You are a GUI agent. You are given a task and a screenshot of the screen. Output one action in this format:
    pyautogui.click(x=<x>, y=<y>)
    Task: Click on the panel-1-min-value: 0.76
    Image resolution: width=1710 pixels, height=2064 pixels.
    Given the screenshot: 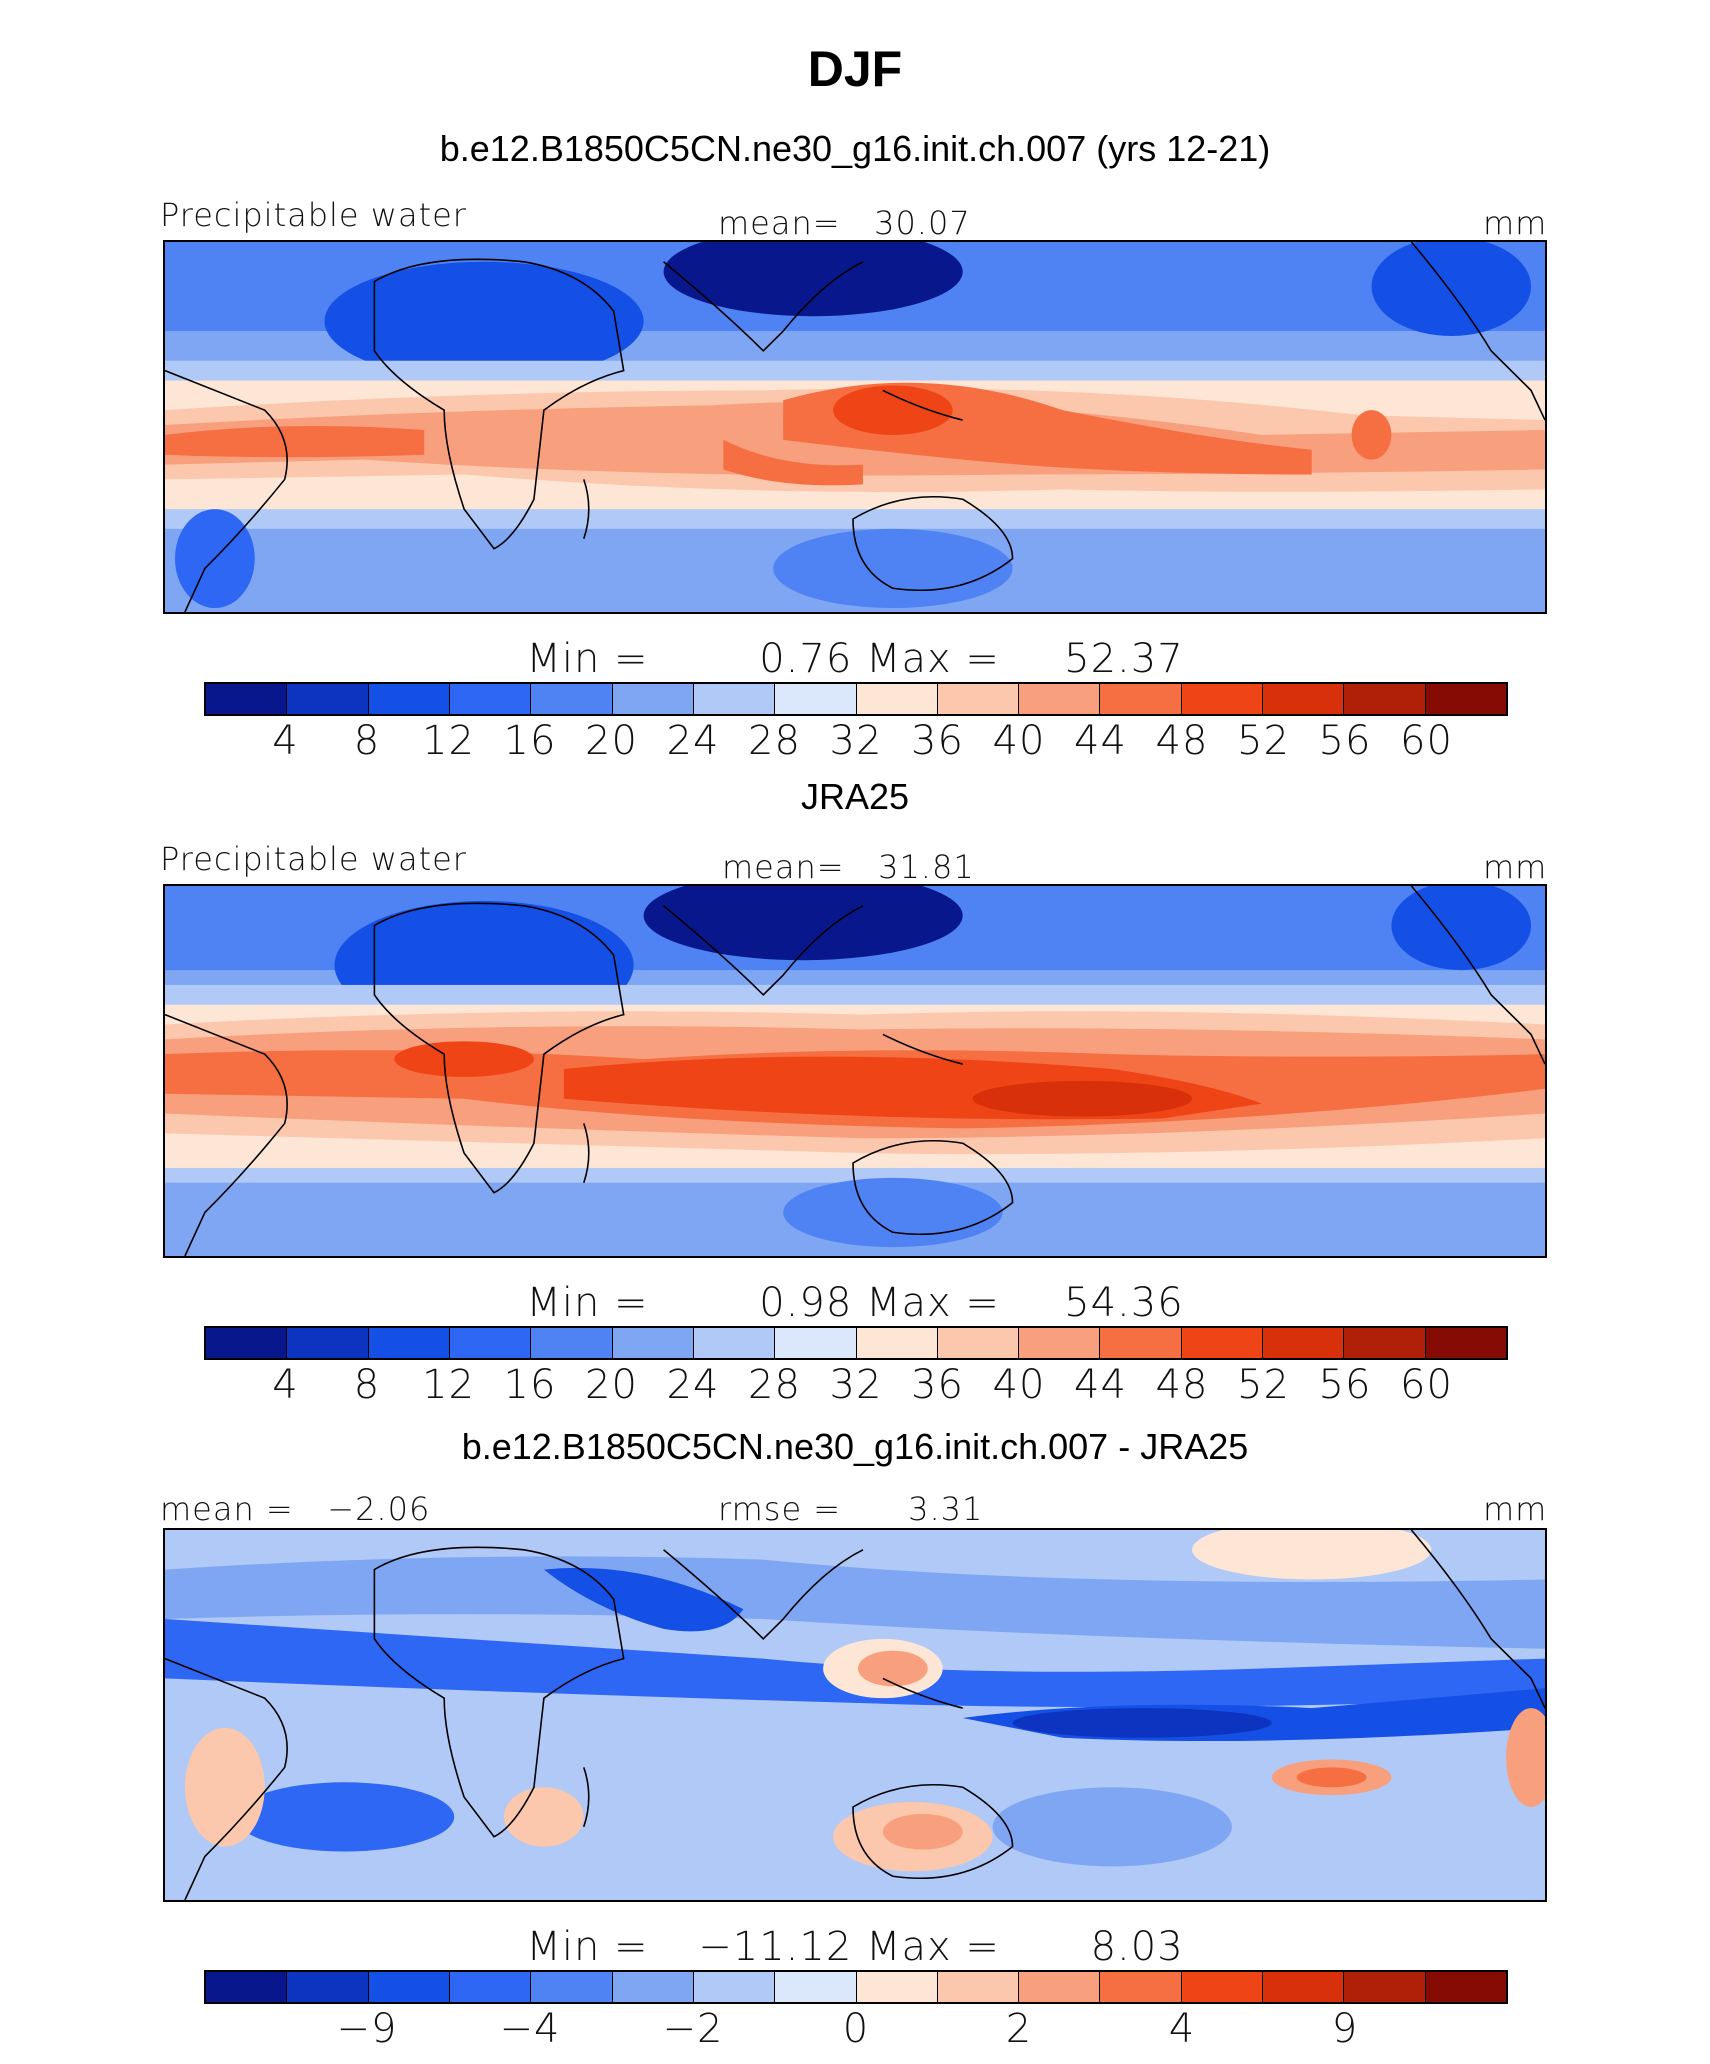 What is the action you would take?
    pyautogui.click(x=806, y=659)
    